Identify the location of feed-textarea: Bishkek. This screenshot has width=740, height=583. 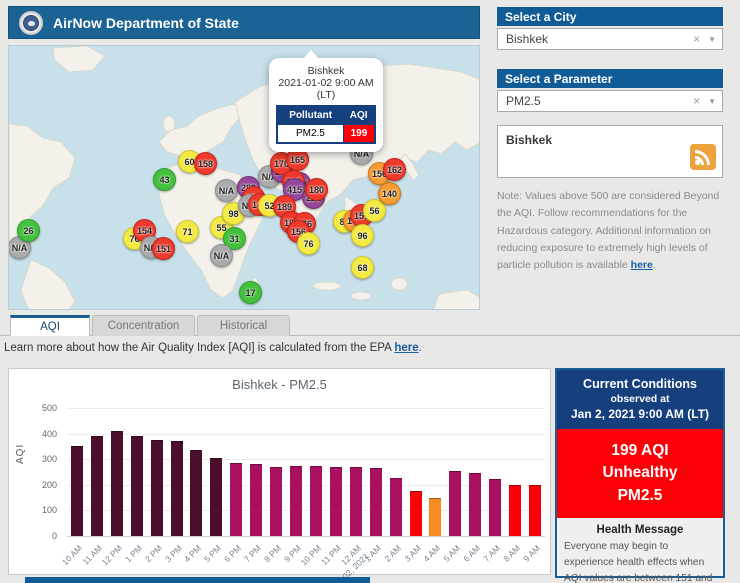
(610, 151).